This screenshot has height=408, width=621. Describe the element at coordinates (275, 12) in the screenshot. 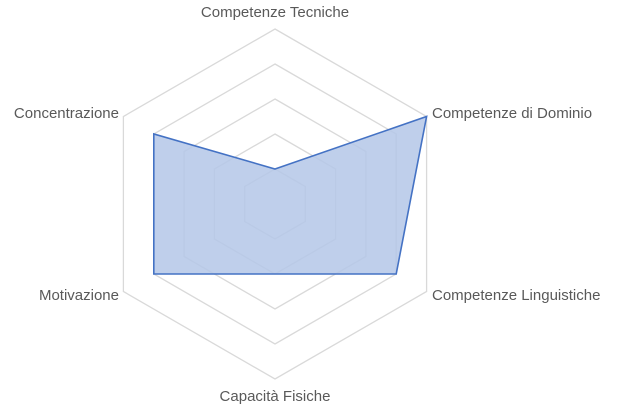

I see `axis-label-competenze-tecniche: Competenze Tecniche` at that location.